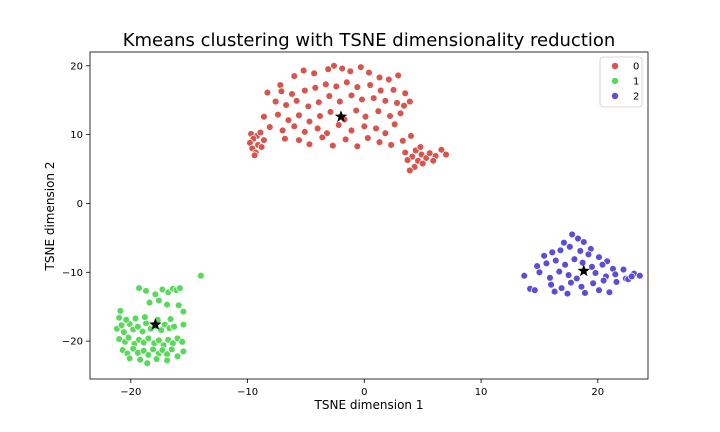 The image size is (720, 432). What do you see at coordinates (76, 66) in the screenshot?
I see `y-tick-label: 20` at bounding box center [76, 66].